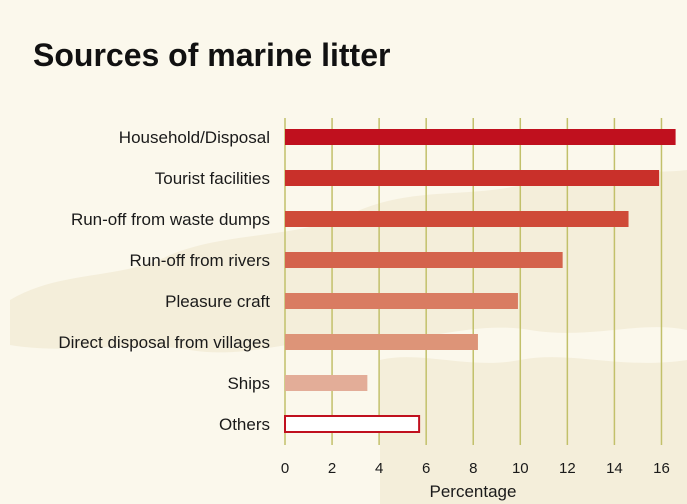 This screenshot has width=687, height=504. I want to click on x-axis-title: Percentage, so click(473, 491).